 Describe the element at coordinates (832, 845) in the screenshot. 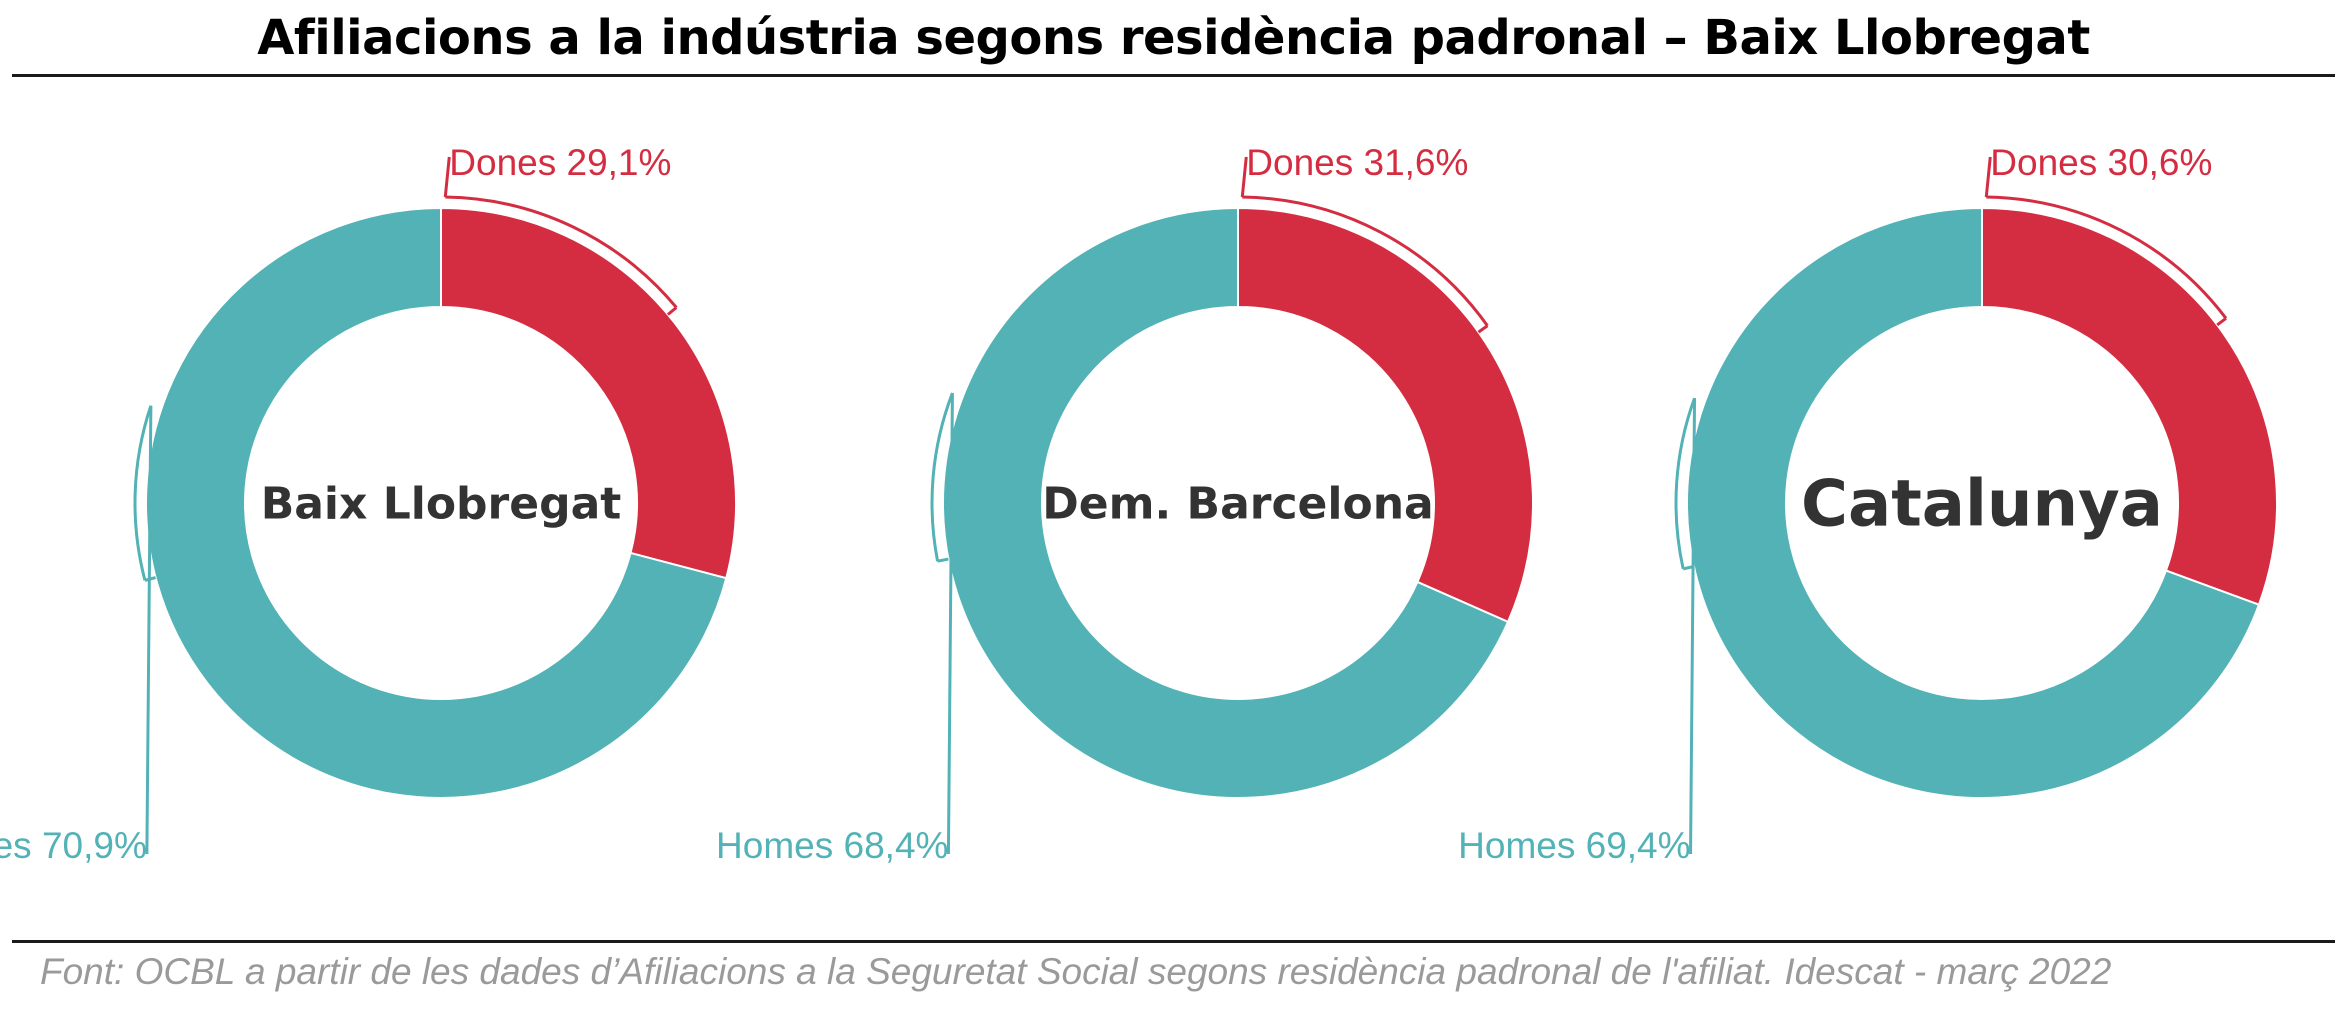

I see `homes-label: Homes 68,4%` at that location.